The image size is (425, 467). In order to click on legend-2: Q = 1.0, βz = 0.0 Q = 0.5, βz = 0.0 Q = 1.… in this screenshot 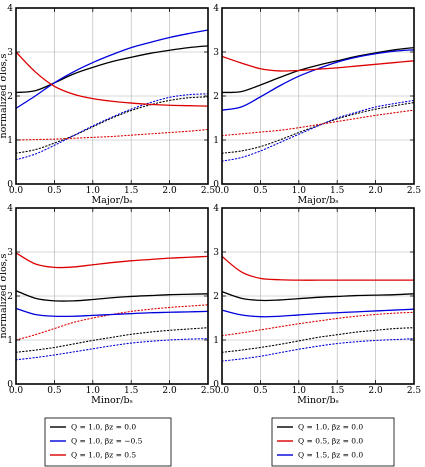, I will do `click(333, 442)`.